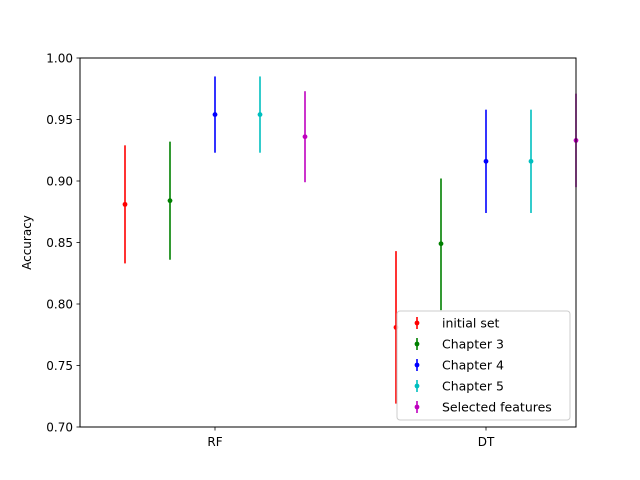 The height and width of the screenshot is (480, 640). Describe the element at coordinates (59, 181) in the screenshot. I see `y-tick-label: 0.90` at that location.